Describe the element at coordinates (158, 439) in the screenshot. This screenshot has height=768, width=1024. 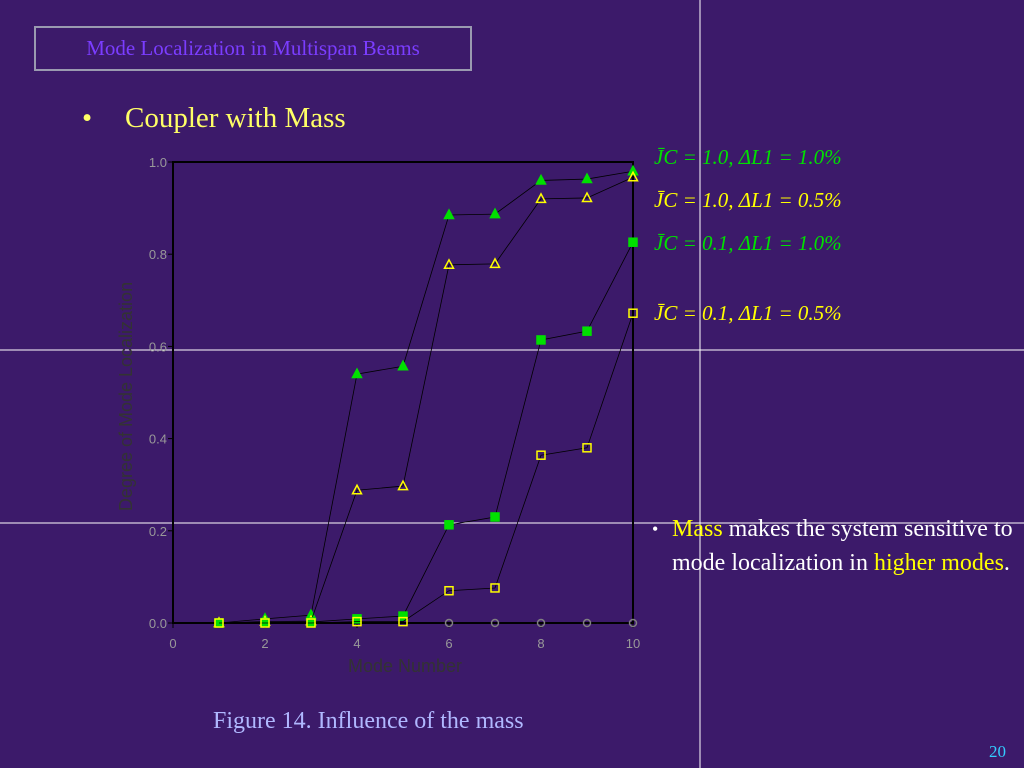
I see `y-tick-label: 0.4` at that location.